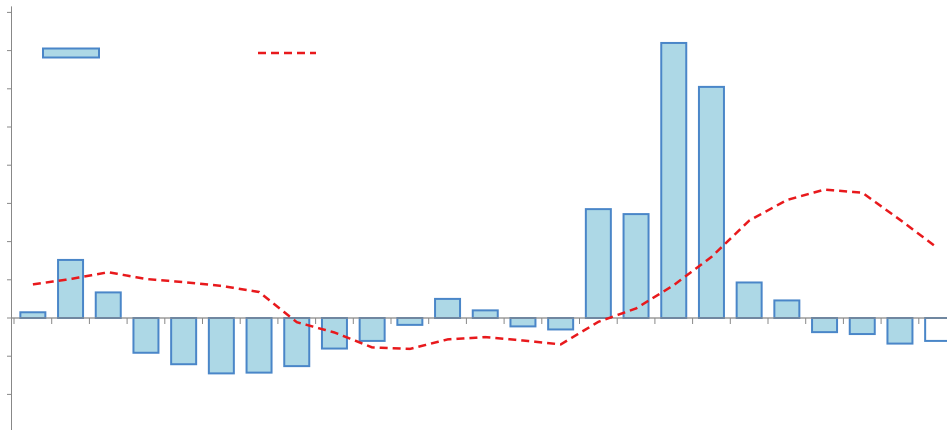 This screenshot has height=430, width=947. I want to click on legend, so click(179, 53).